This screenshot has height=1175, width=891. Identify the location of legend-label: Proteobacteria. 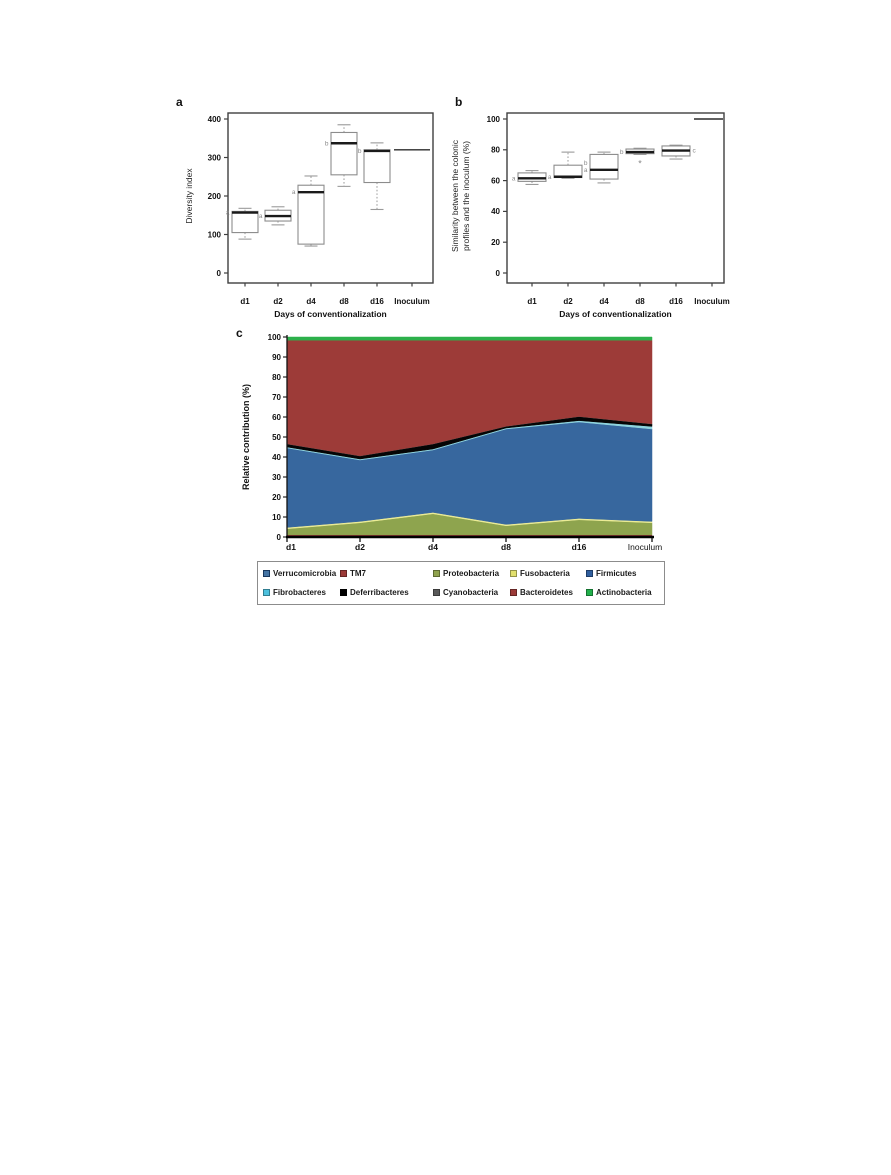
(471, 573).